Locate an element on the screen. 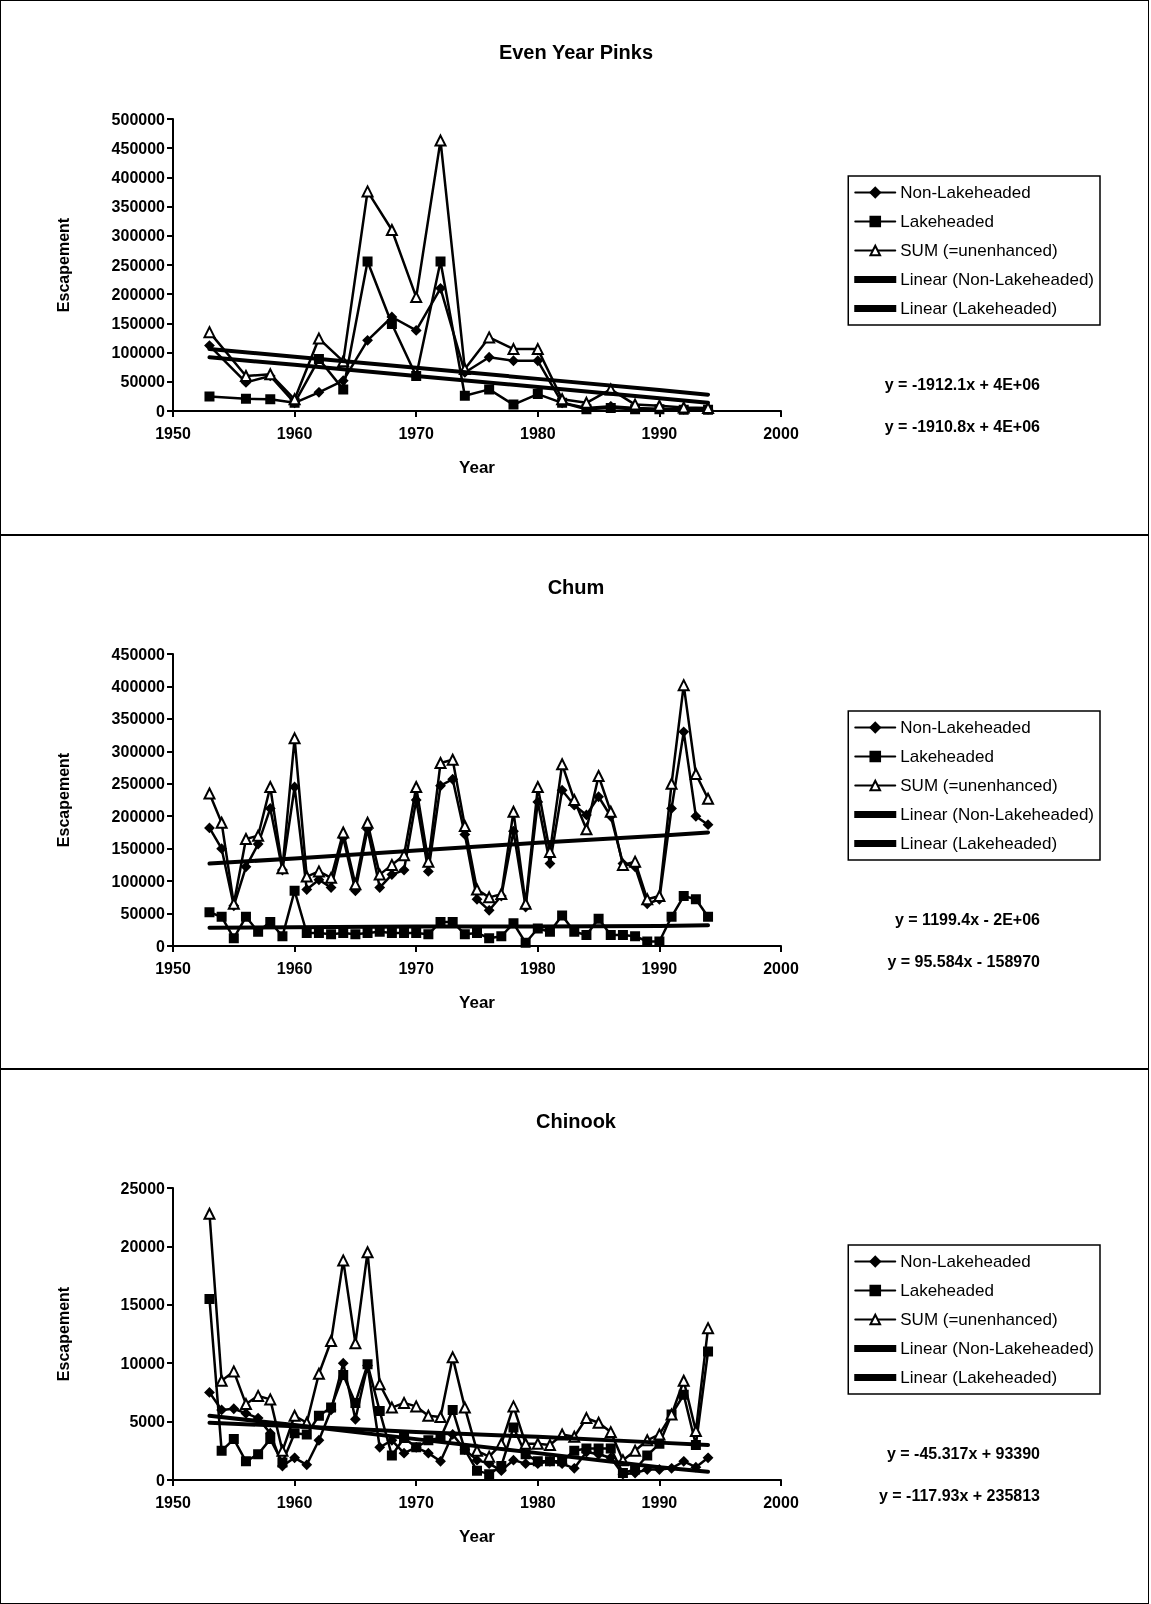 This screenshot has width=1151, height=1604. text: y = -45.317x + 93390 is located at coordinates (963, 1453).